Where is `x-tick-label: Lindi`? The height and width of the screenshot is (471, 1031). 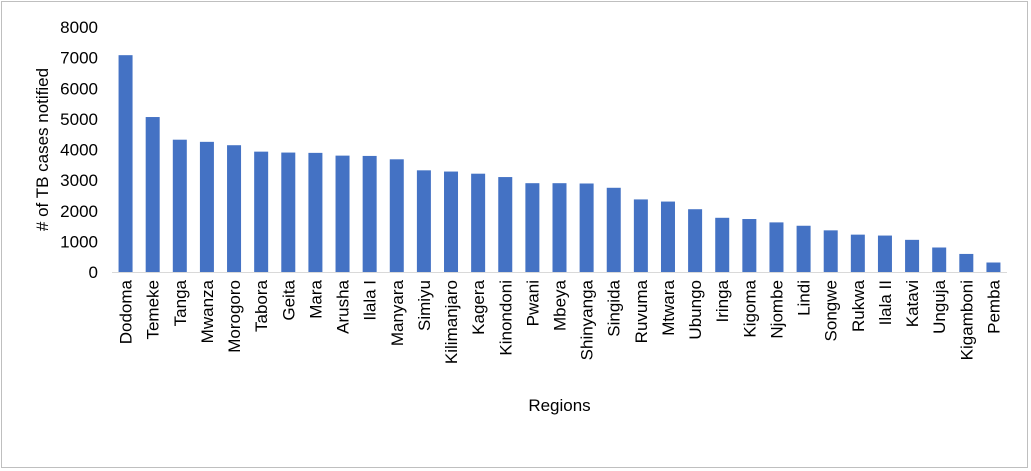 x-tick-label: Lindi is located at coordinates (804, 298).